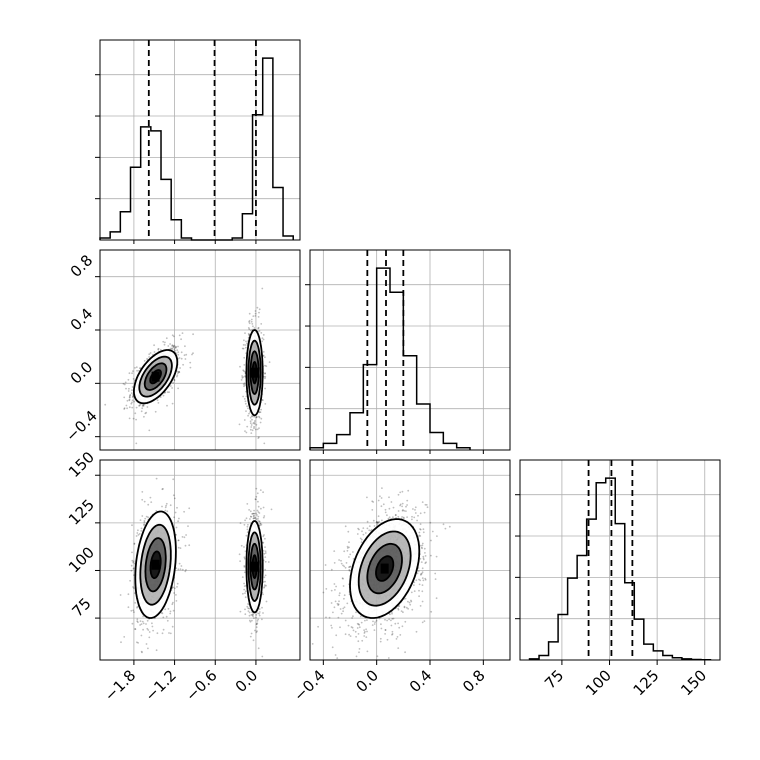  What do you see at coordinates (247, 681) in the screenshot?
I see `x-tick-label: 0.0` at bounding box center [247, 681].